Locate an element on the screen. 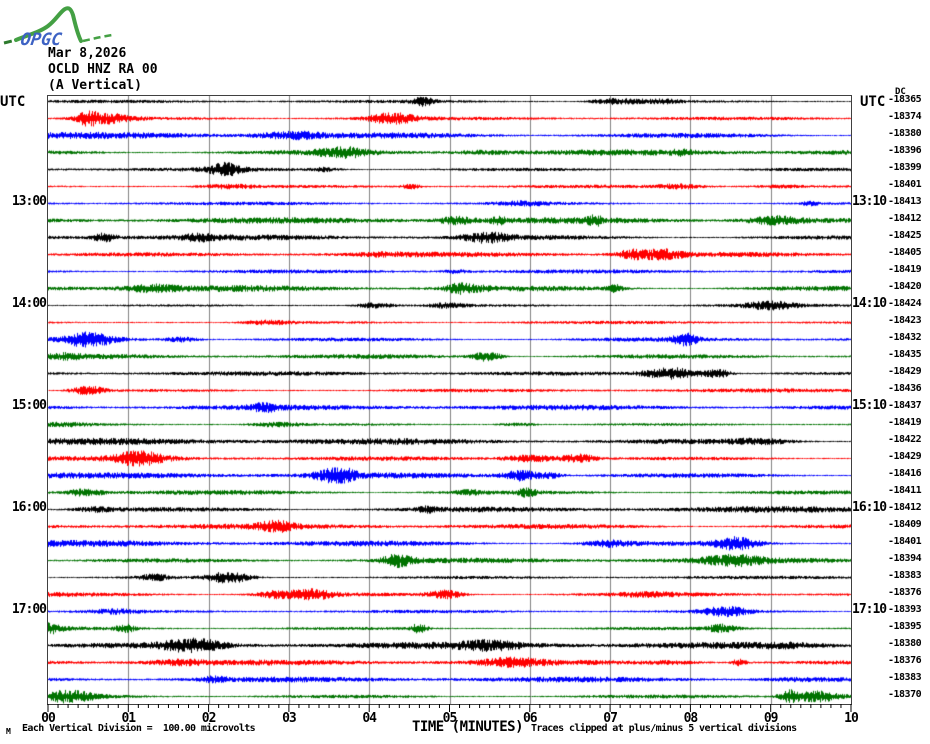 The image size is (930, 744). x-axis-ticks is located at coordinates (449, 708).